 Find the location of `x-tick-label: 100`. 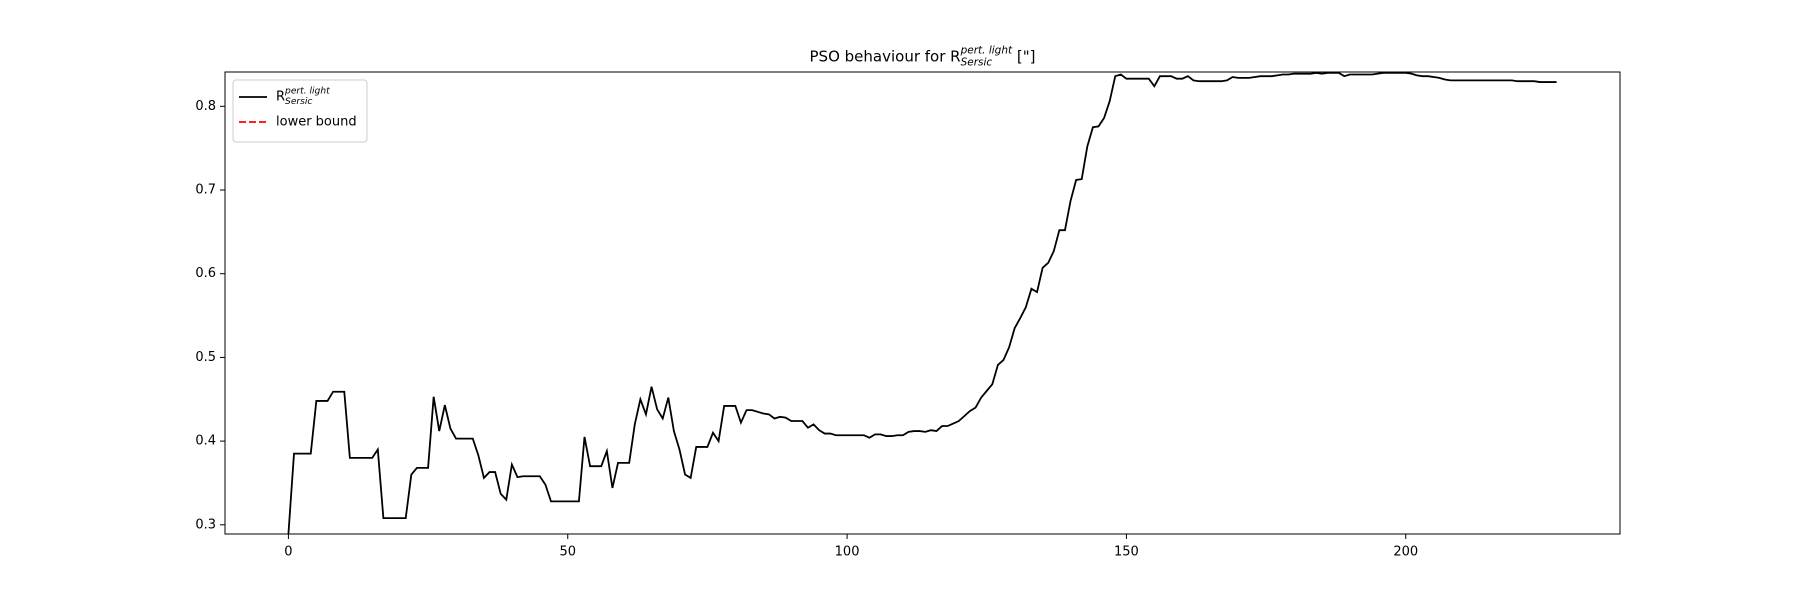

x-tick-label: 100 is located at coordinates (847, 552).